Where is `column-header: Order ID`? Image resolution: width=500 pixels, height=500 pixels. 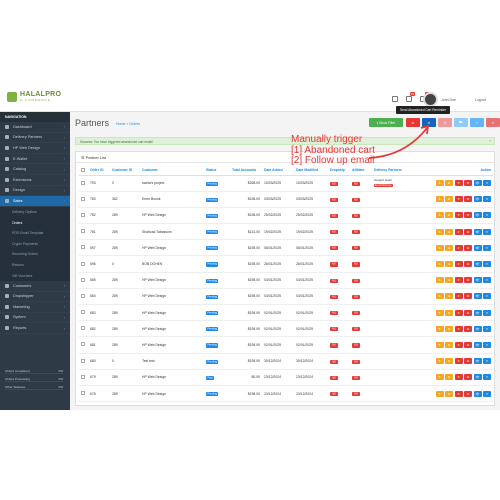
column-header: Order ID is located at coordinates (99, 171).